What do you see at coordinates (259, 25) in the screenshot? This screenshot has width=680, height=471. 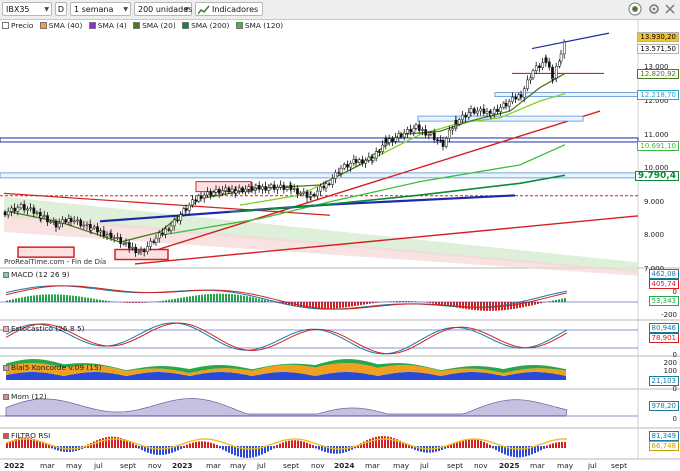 I see `legend-sma120: SMA (120)` at bounding box center [259, 25].